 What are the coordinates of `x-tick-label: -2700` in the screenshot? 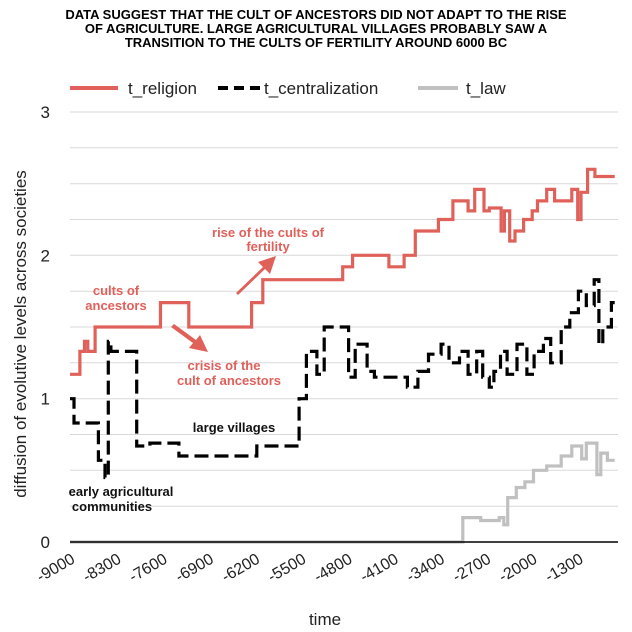 It's located at (472, 568).